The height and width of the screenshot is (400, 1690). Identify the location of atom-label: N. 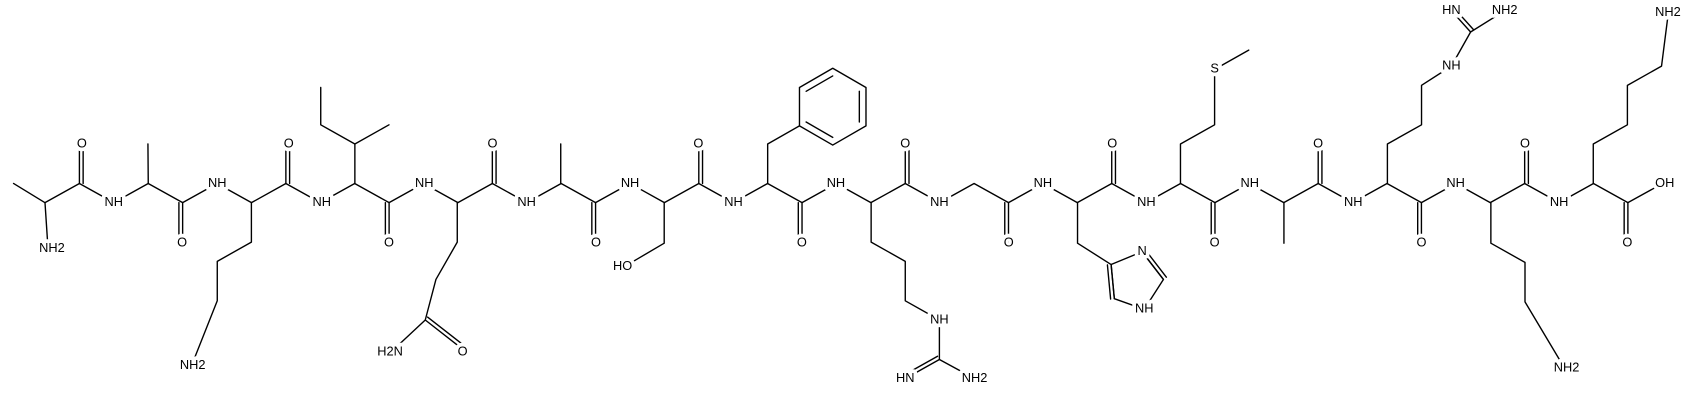
(1141, 250).